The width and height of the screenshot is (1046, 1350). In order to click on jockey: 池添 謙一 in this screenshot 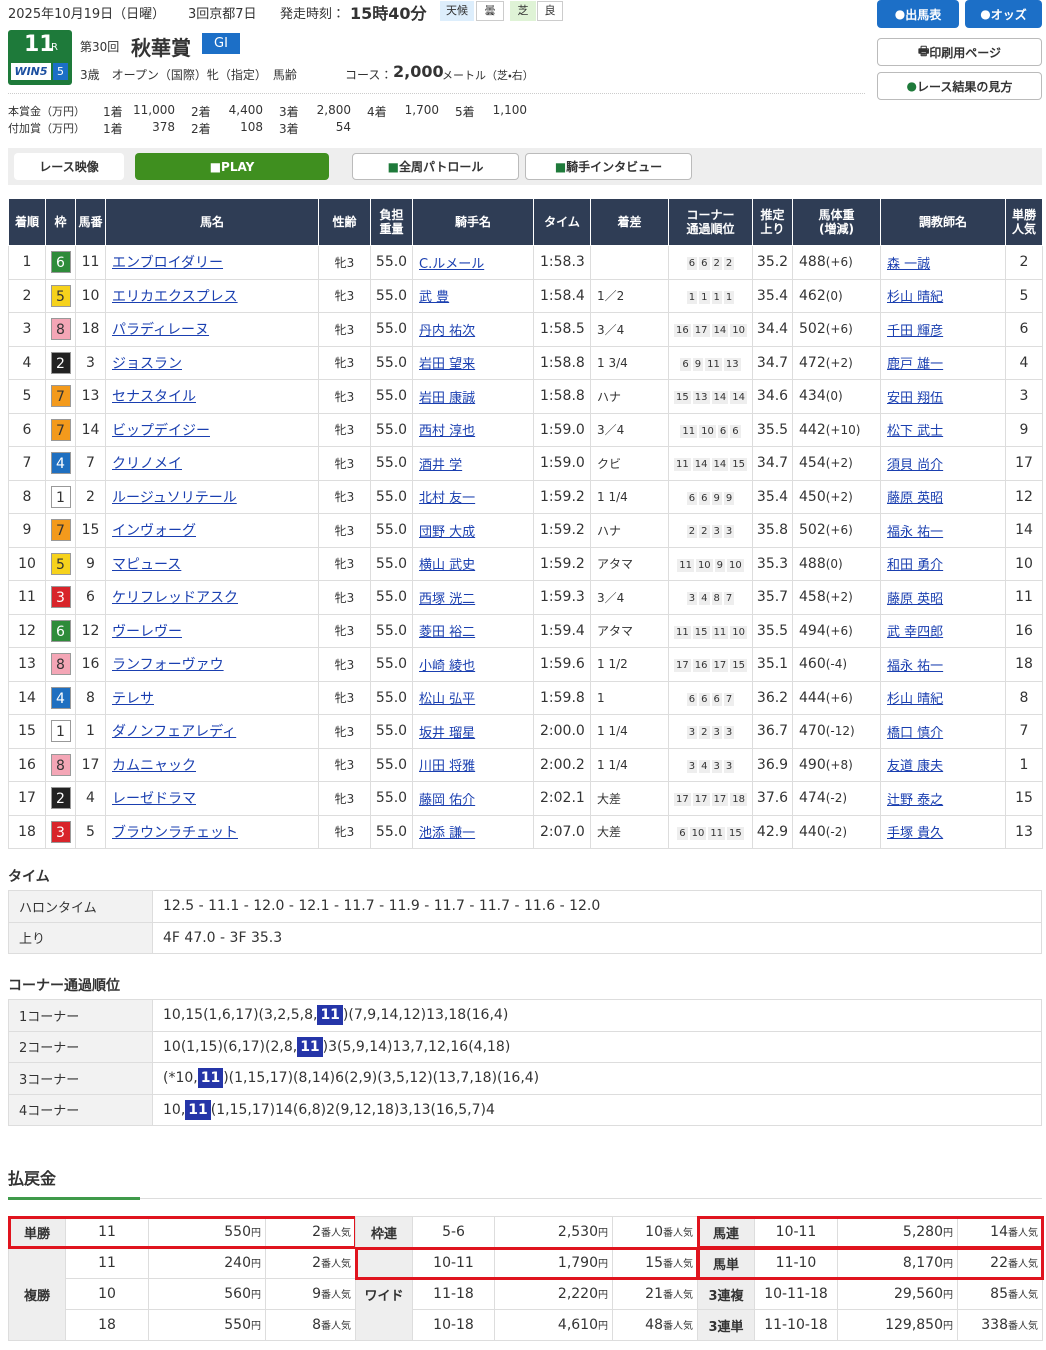, I will do `click(447, 834)`.